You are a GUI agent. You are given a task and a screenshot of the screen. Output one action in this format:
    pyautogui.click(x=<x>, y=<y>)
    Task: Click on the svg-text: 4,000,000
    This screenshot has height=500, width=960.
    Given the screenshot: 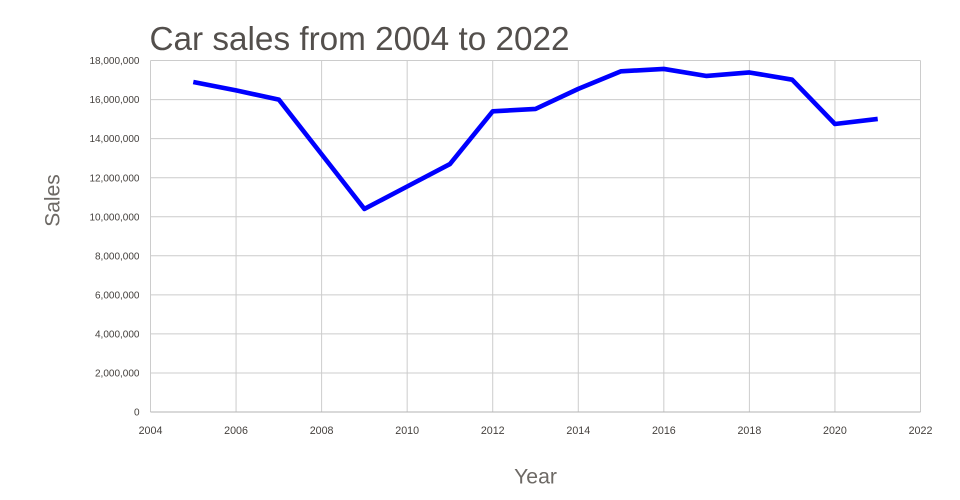 What is the action you would take?
    pyautogui.click(x=117, y=334)
    